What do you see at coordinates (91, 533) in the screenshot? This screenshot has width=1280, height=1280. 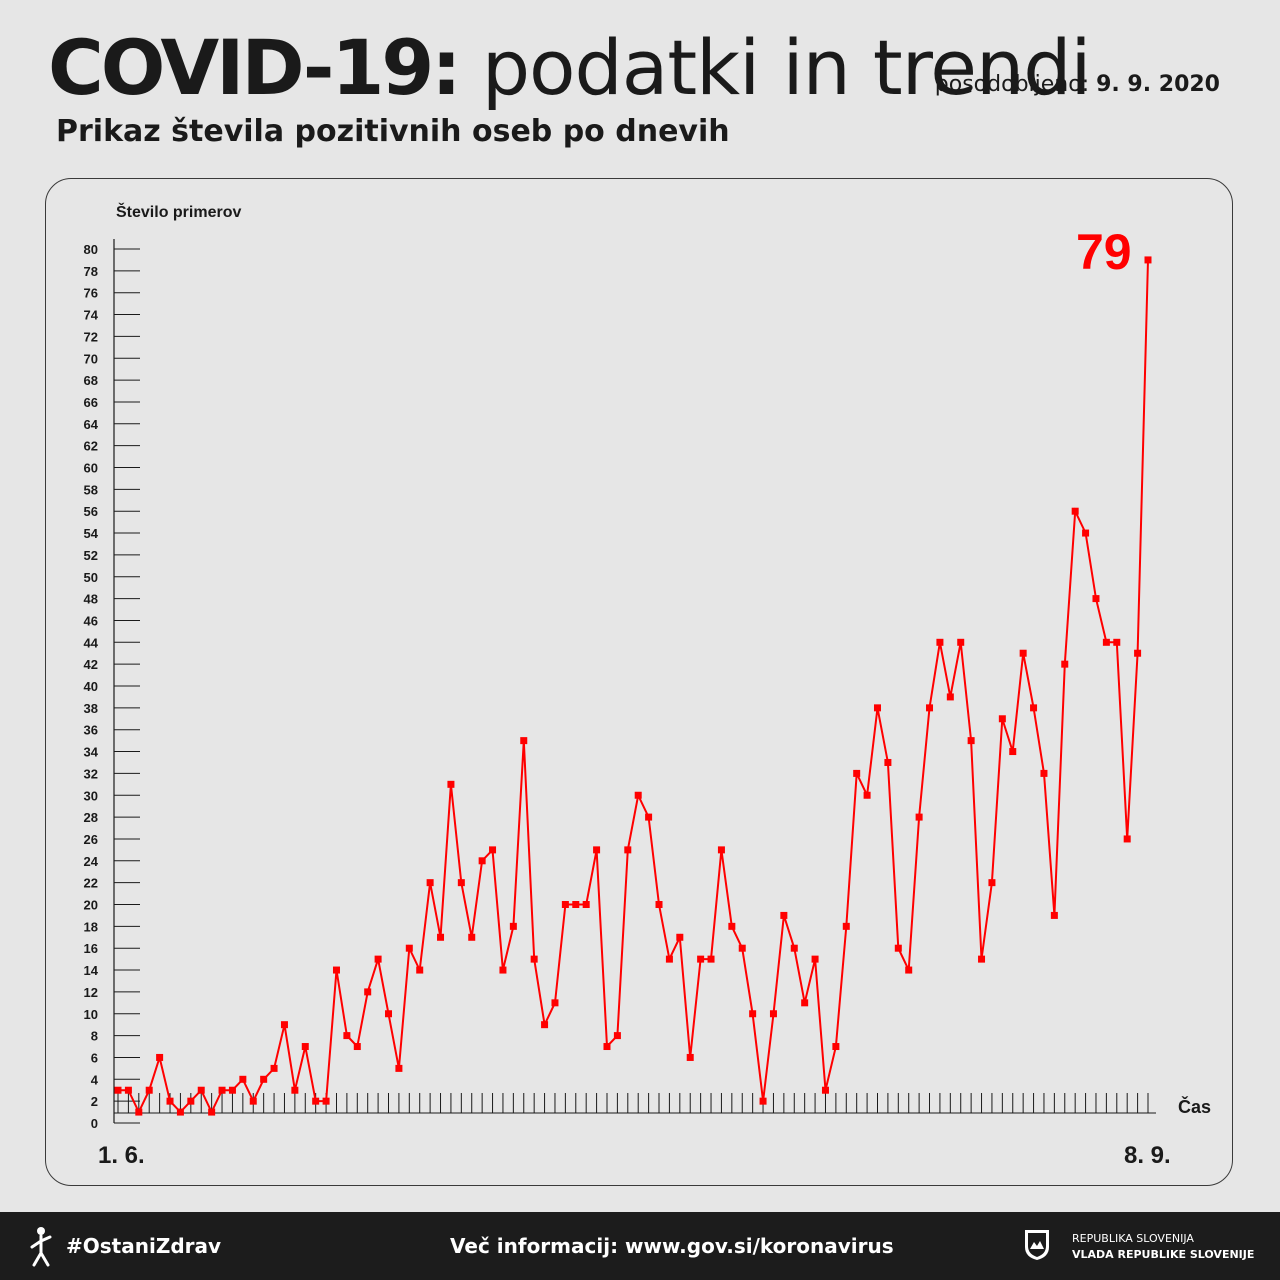 I see `y-tick-label: 54` at bounding box center [91, 533].